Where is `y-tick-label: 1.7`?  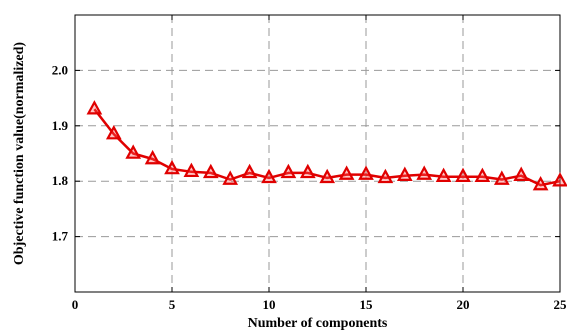
y-tick-label: 1.7 is located at coordinates (60, 236).